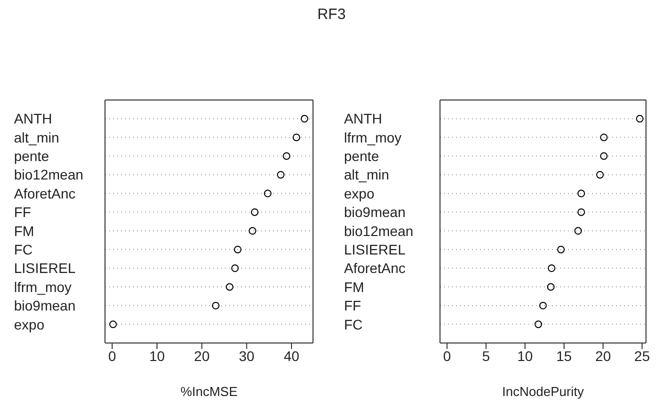  Describe the element at coordinates (246, 356) in the screenshot. I see `x-tick-label: 30` at that location.